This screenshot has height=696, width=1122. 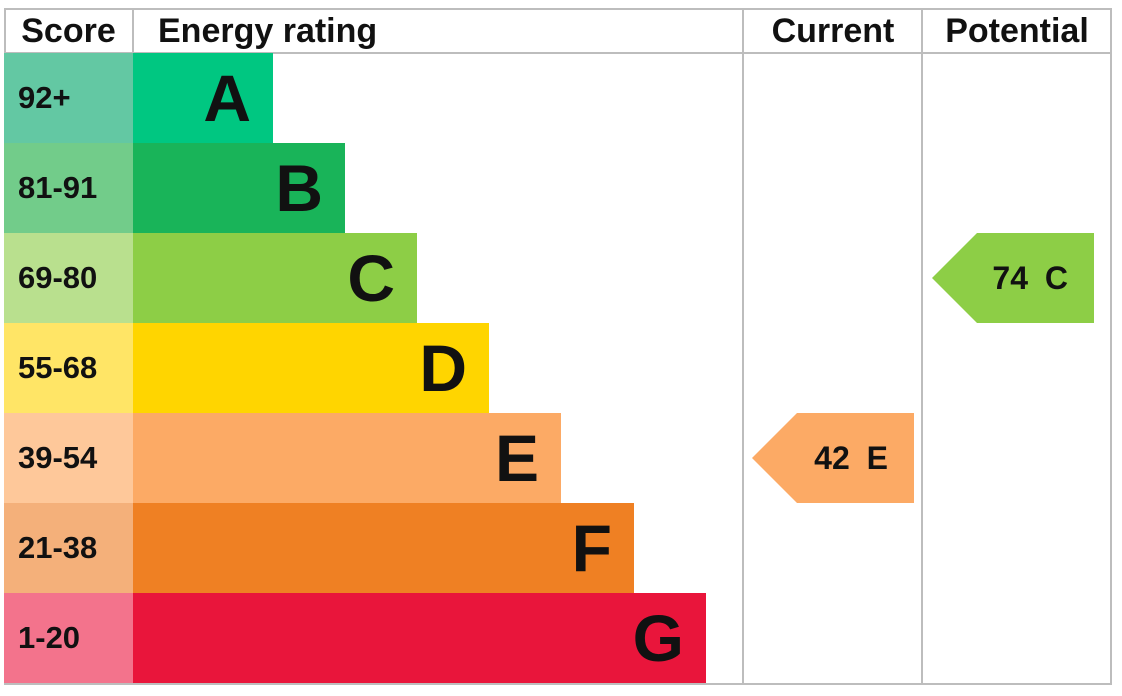 I want to click on potential-rating-arrow: 74 C, so click(x=1013, y=278).